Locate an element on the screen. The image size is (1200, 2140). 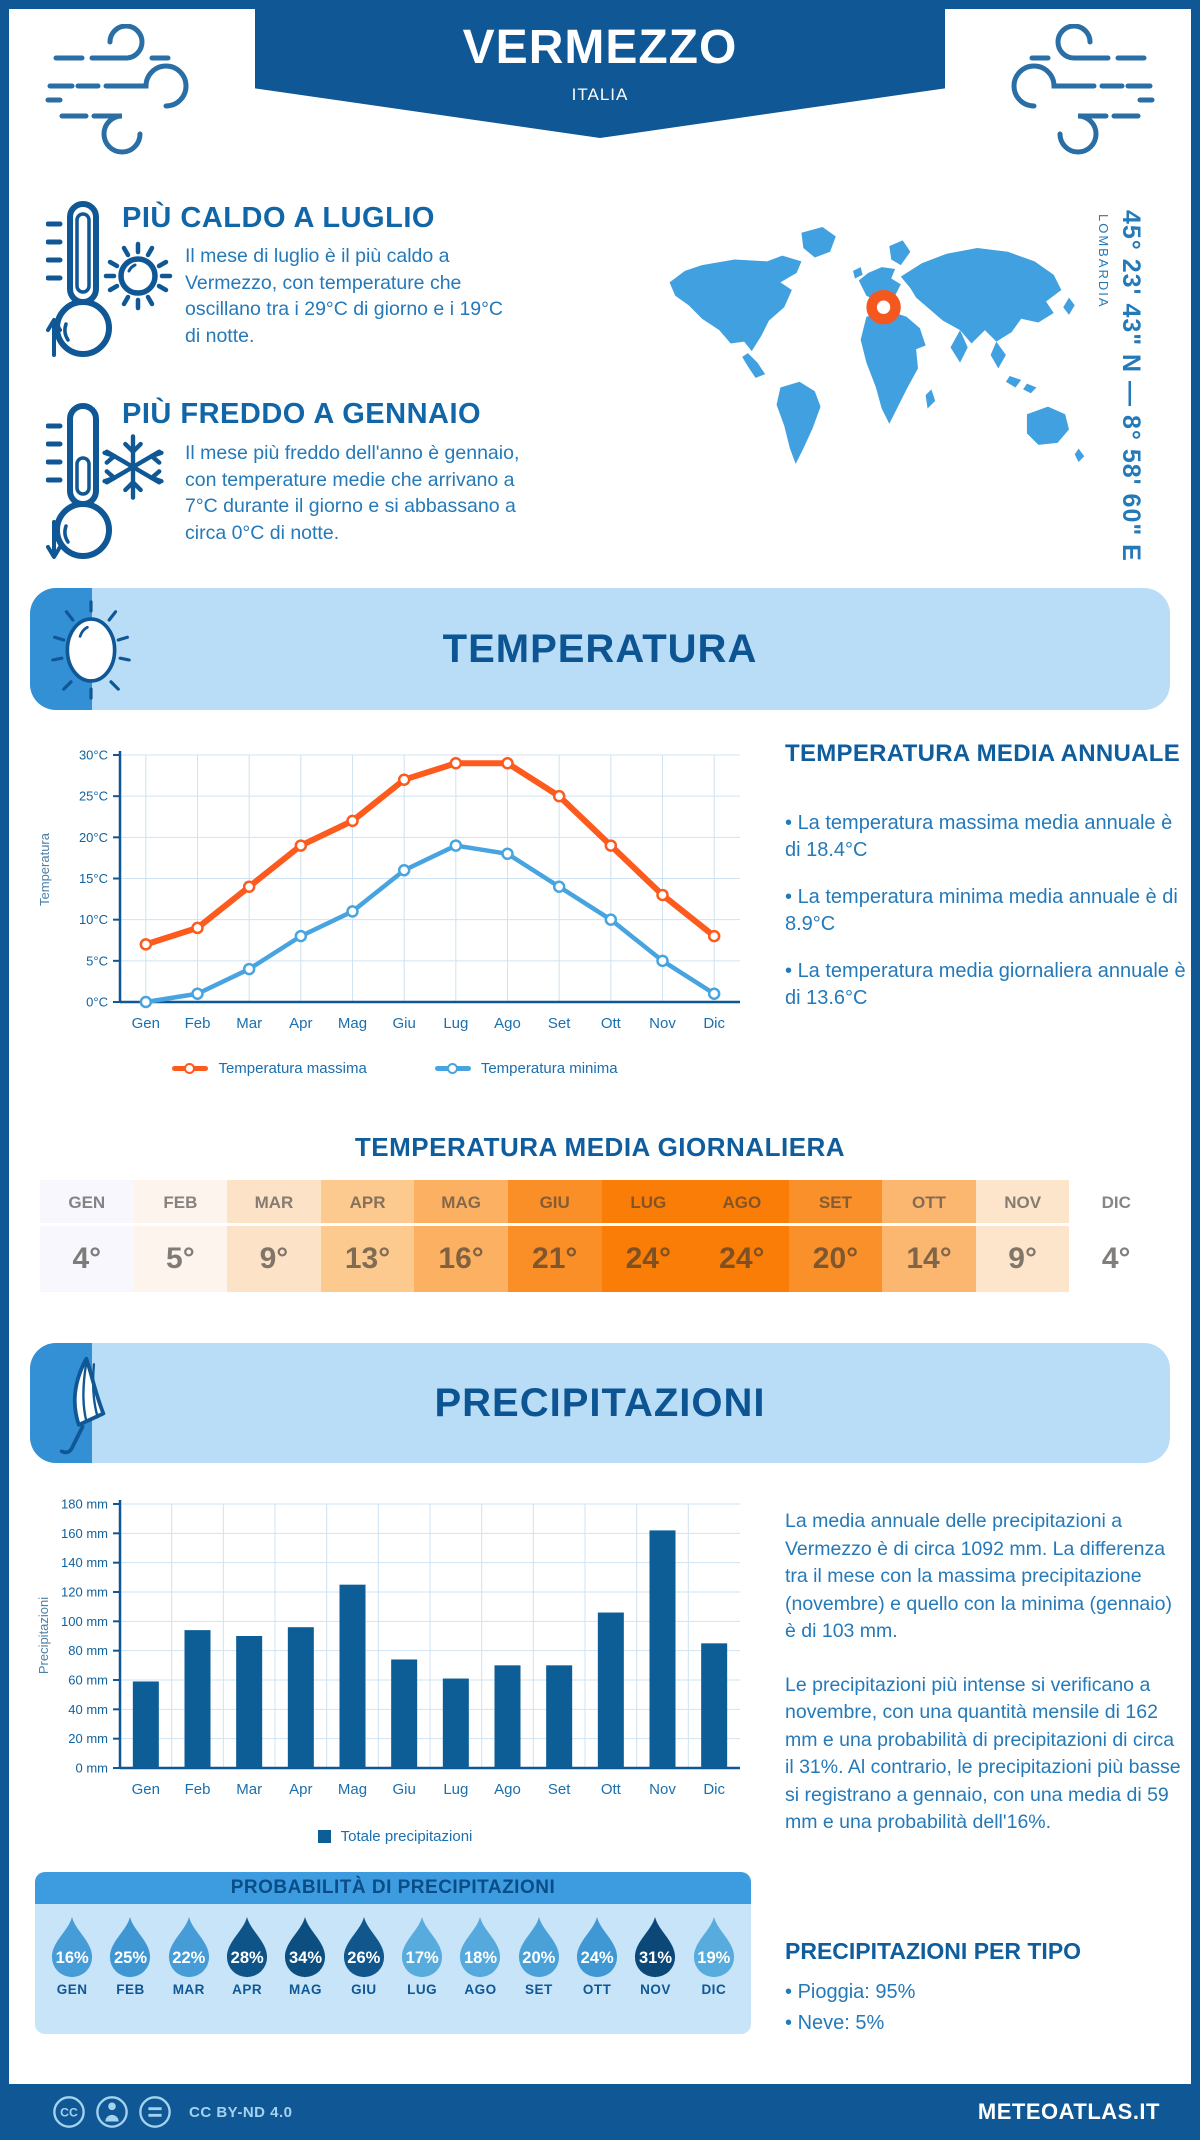
month-mean-temp: 21° is located at coordinates (554, 1259).